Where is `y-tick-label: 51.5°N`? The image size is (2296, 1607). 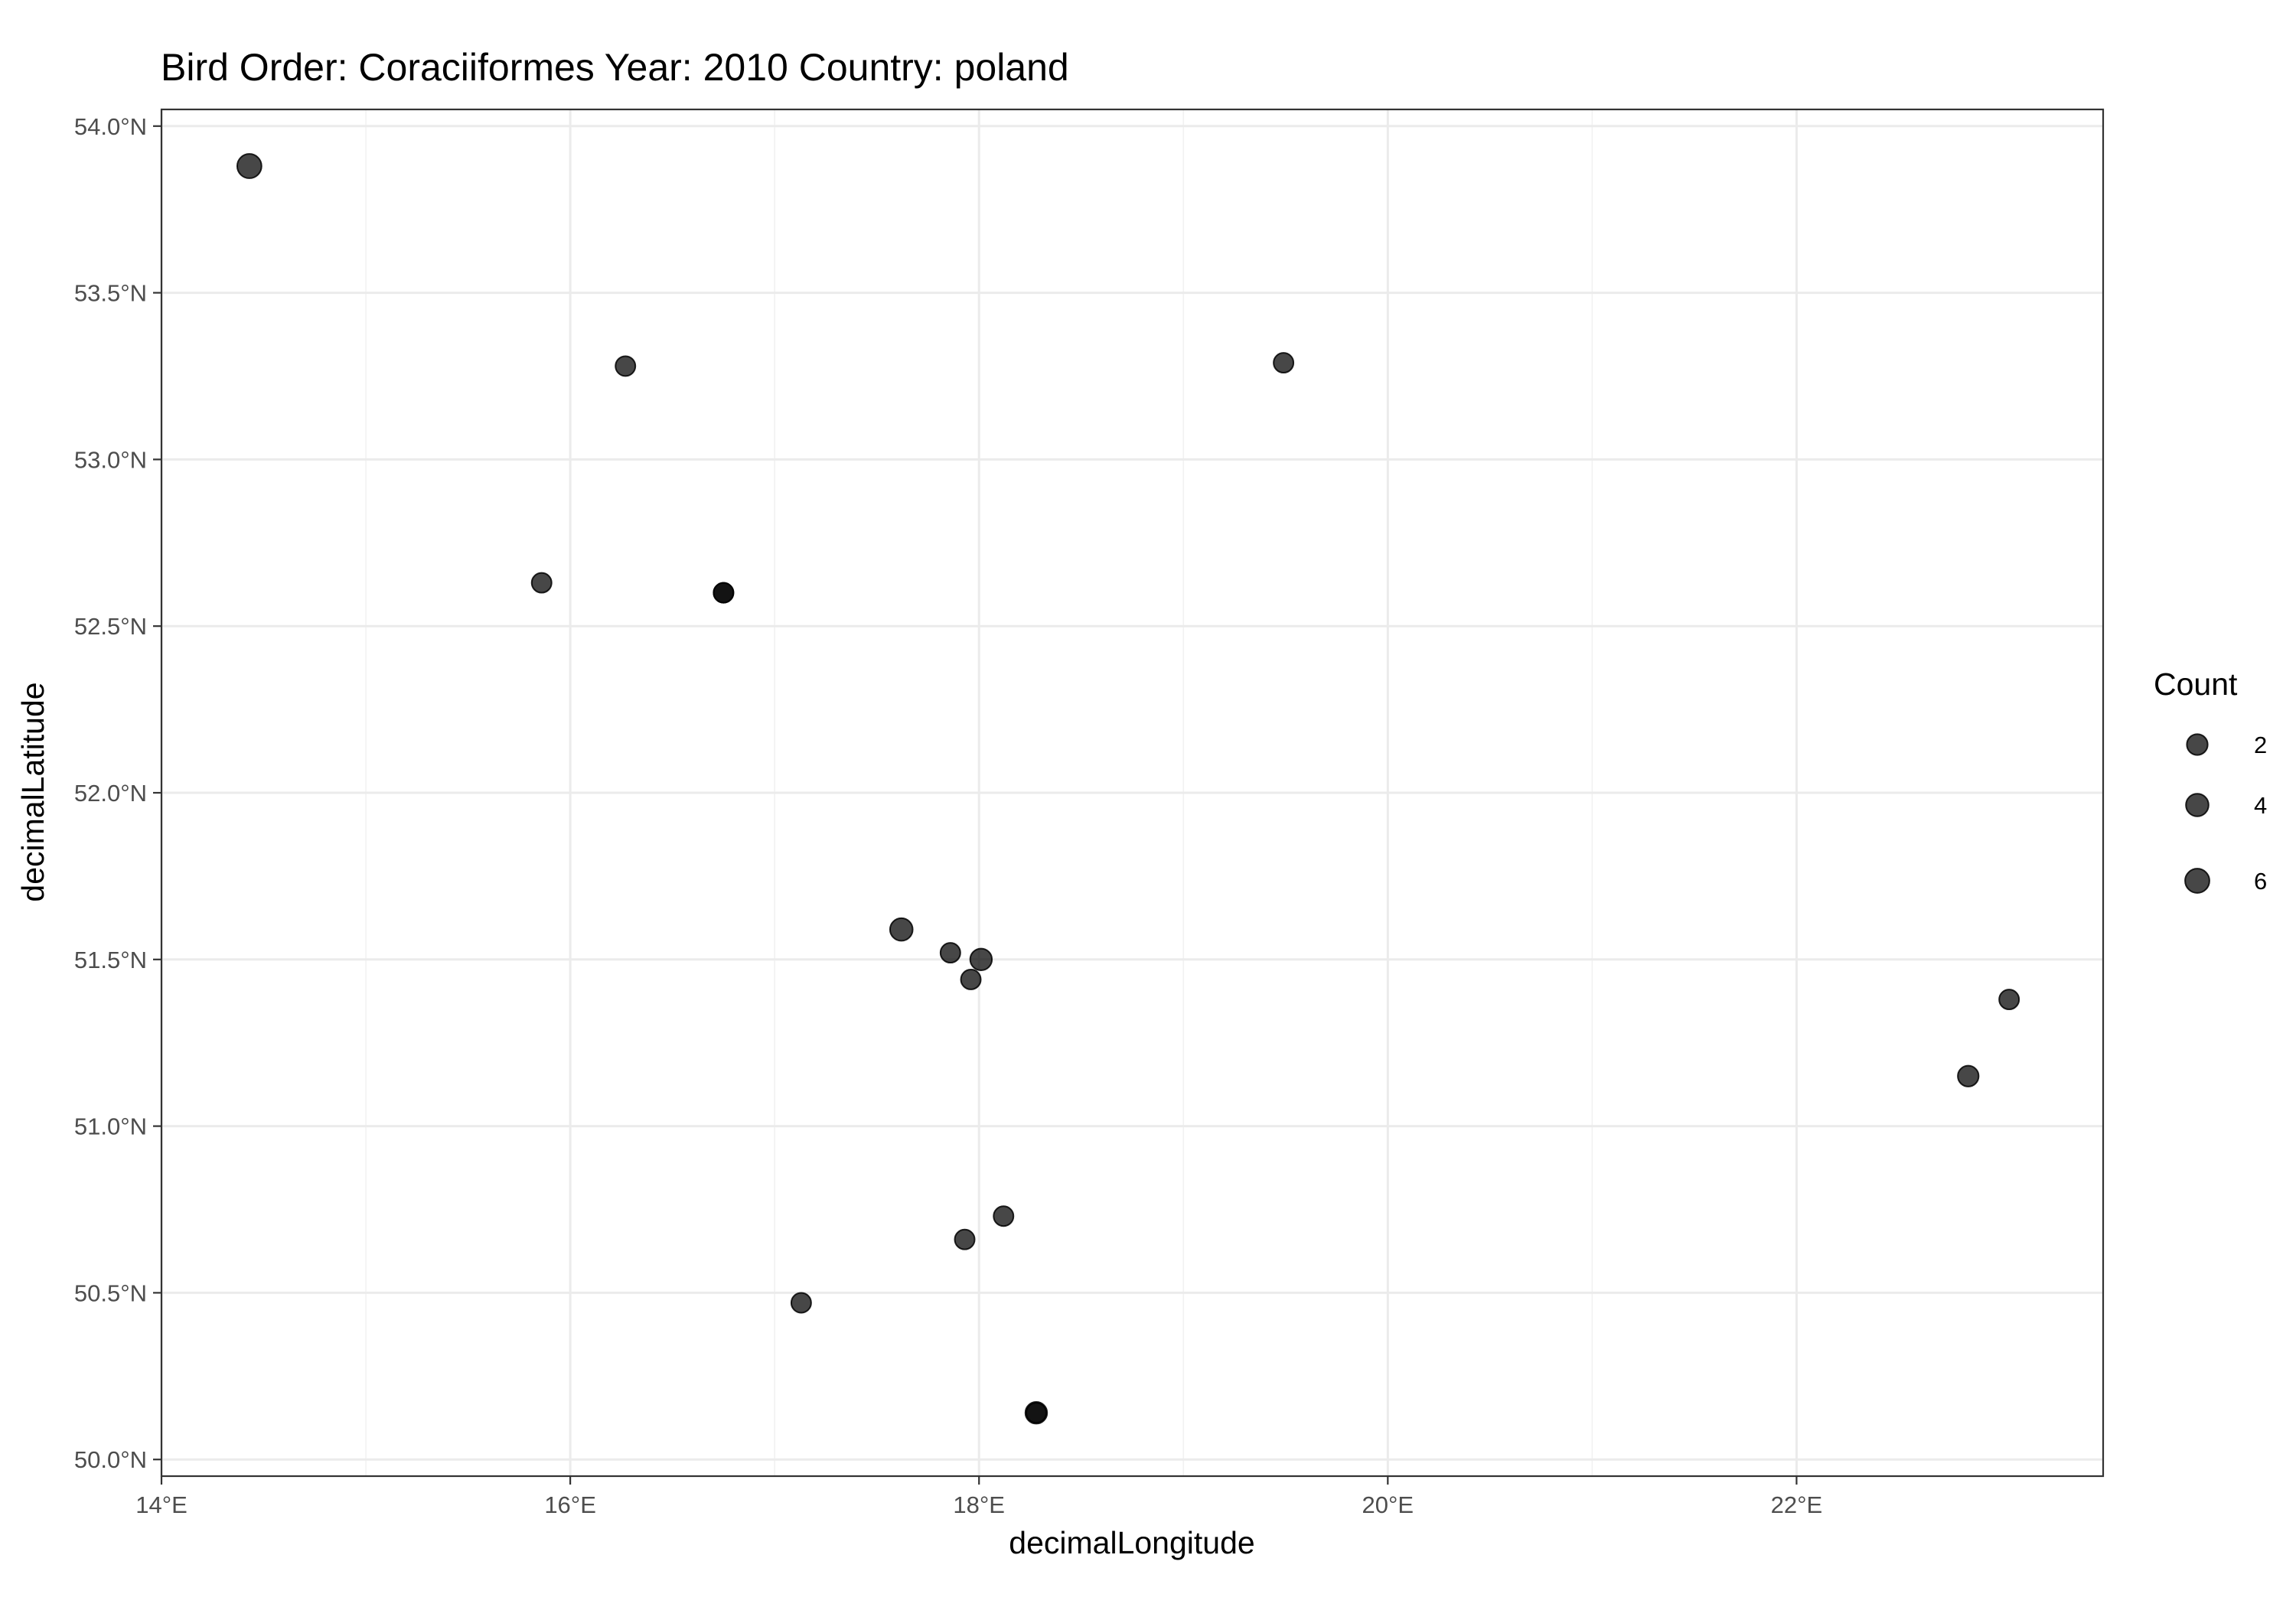 y-tick-label: 51.5°N is located at coordinates (110, 960).